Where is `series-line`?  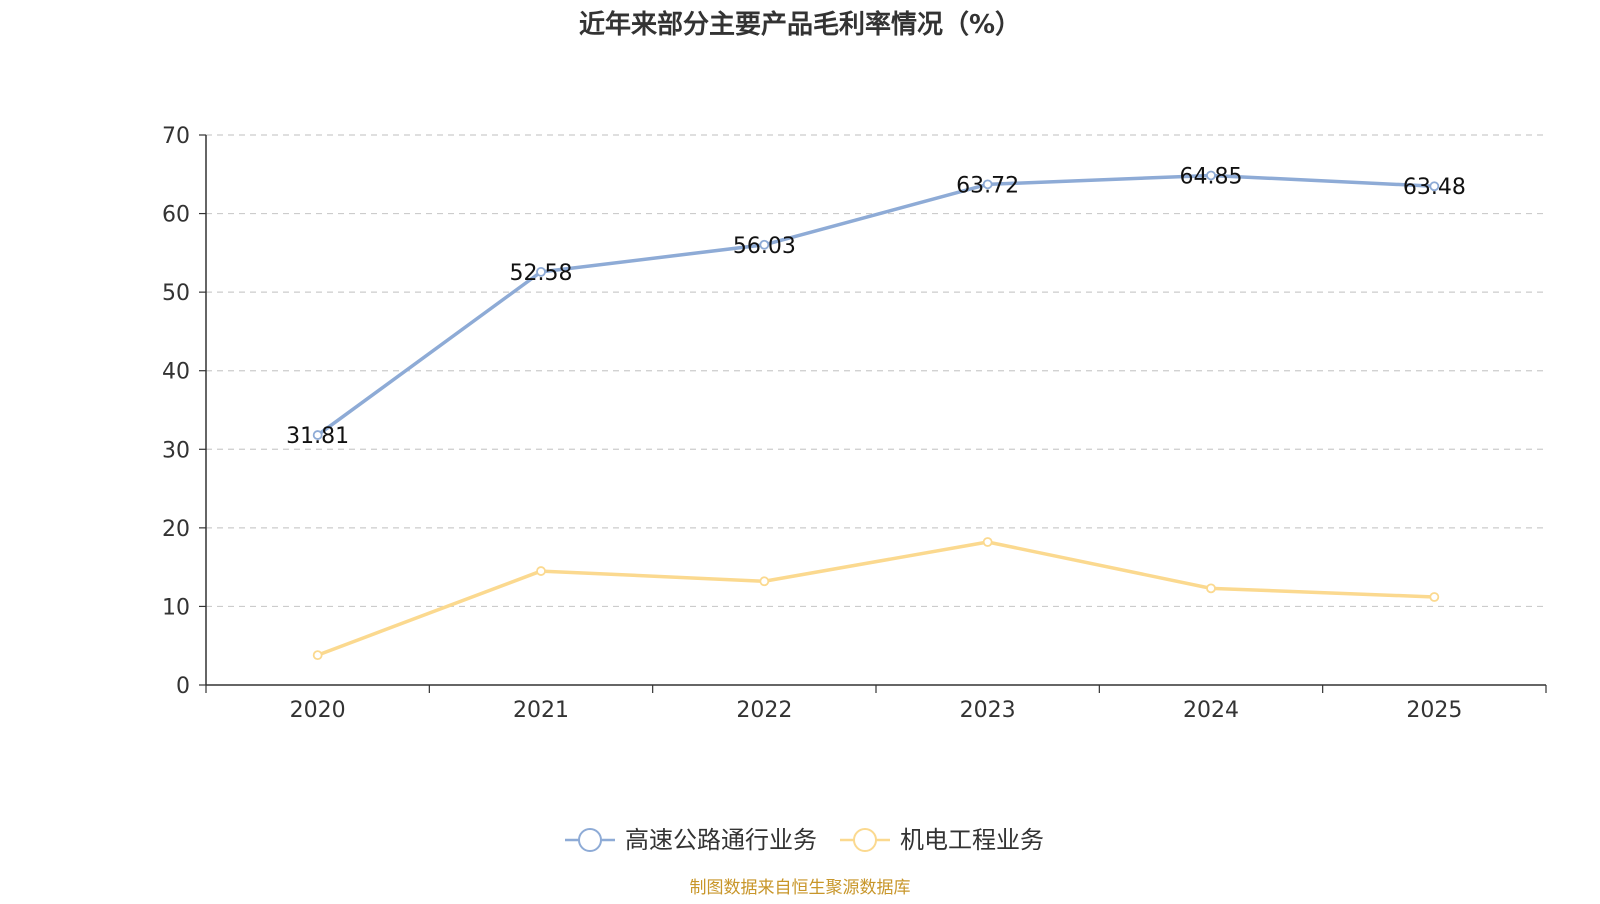 series-line is located at coordinates (876, 598).